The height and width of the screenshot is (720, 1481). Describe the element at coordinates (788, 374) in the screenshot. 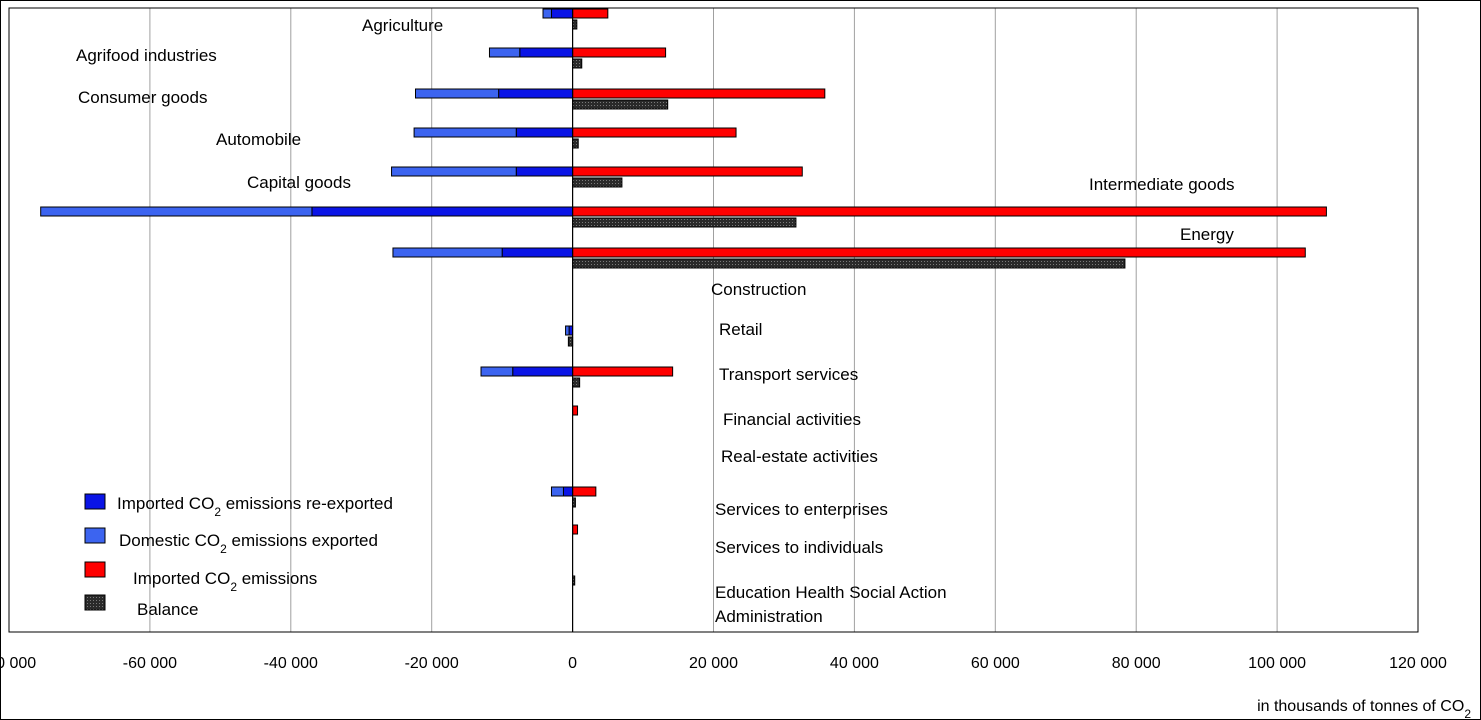

I see `category-label-transport-services: Transport services` at that location.